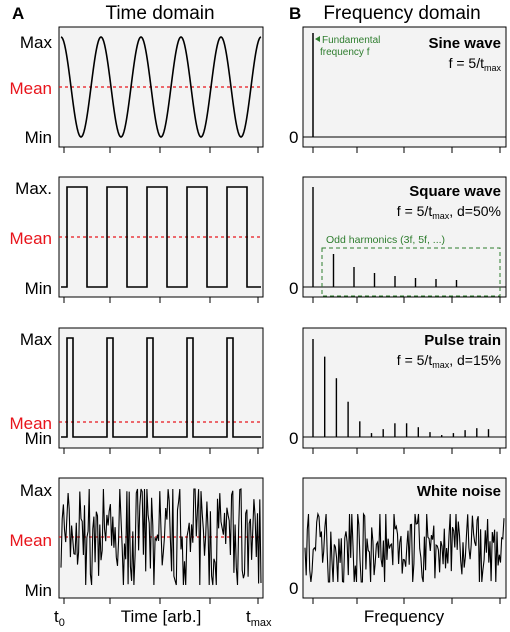 This screenshot has width=510, height=632. I want to click on signal-title: Sine wave, so click(464, 43).